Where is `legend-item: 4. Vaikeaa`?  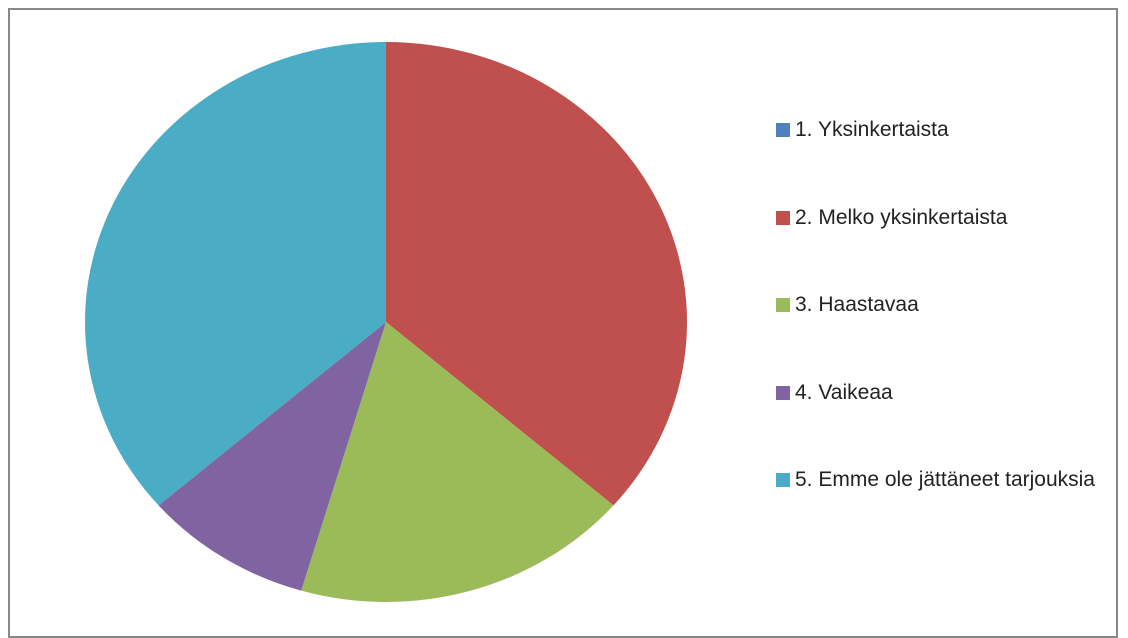
legend-item: 4. Vaikeaa is located at coordinates (946, 393).